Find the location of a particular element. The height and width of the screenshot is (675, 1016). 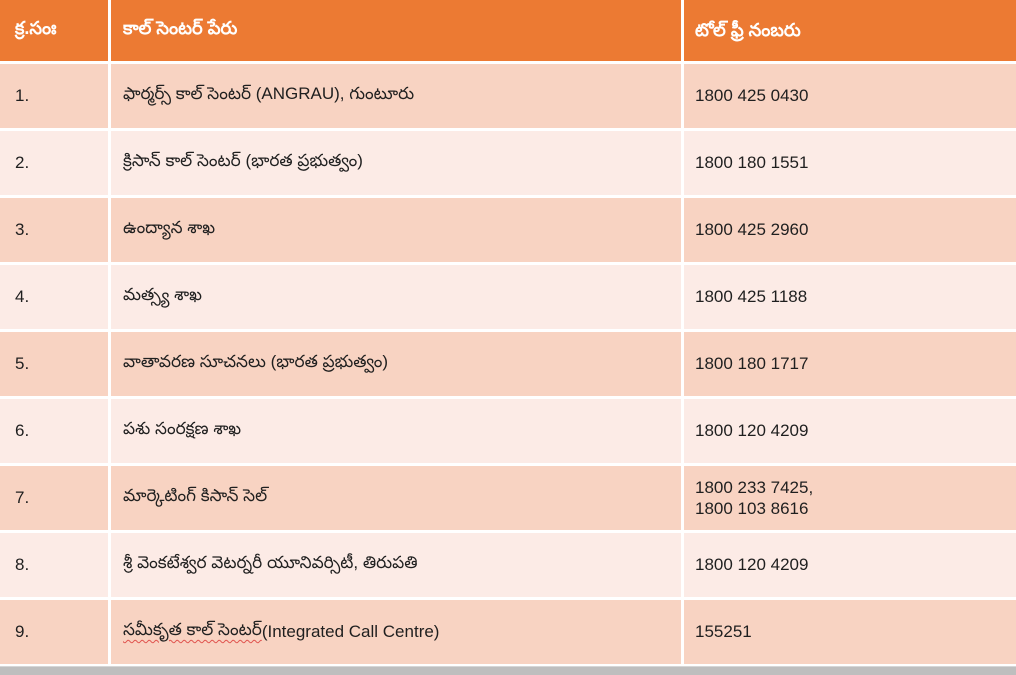

row-1-serial: 1. is located at coordinates (54, 96).